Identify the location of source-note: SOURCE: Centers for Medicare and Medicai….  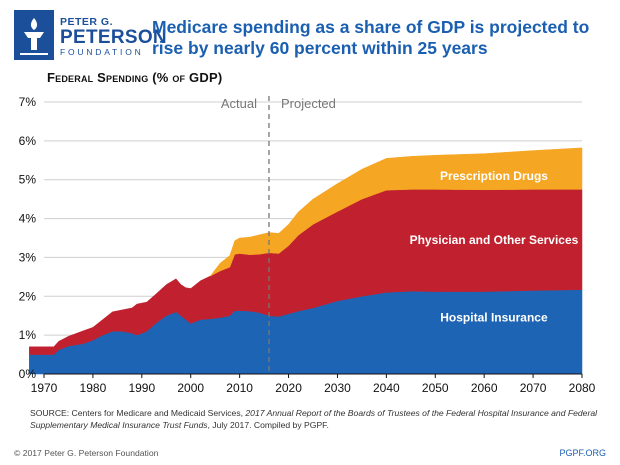
(317, 419).